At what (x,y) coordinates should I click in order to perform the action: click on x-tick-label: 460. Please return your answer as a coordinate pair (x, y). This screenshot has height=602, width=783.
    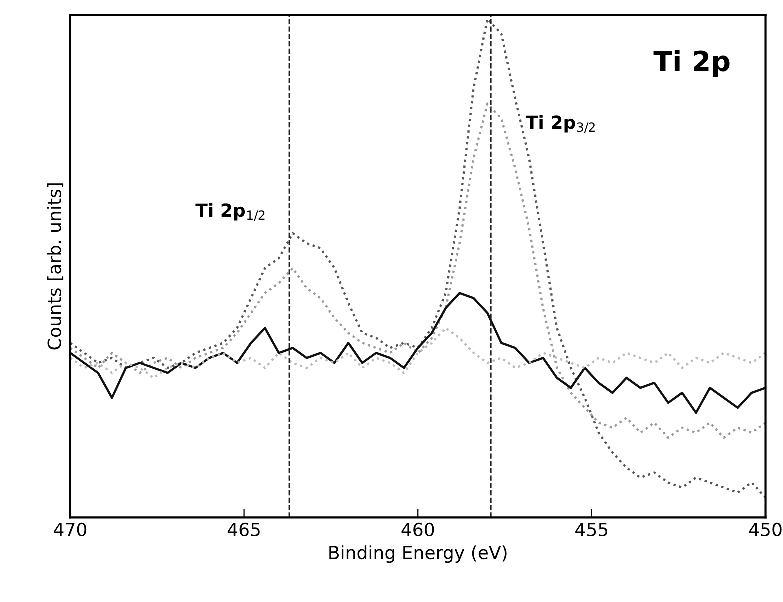
    Looking at the image, I should click on (418, 529).